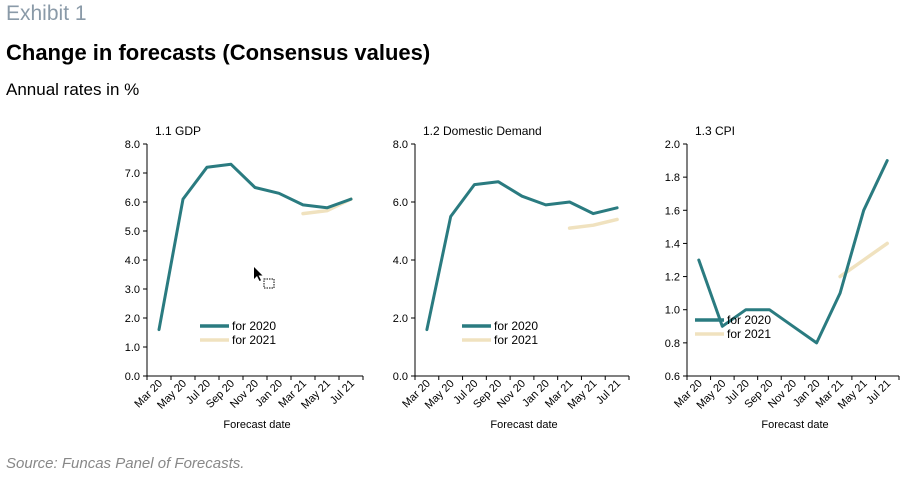 The image size is (917, 479). Describe the element at coordinates (672, 344) in the screenshot. I see `y-tick-label: 0.8` at that location.